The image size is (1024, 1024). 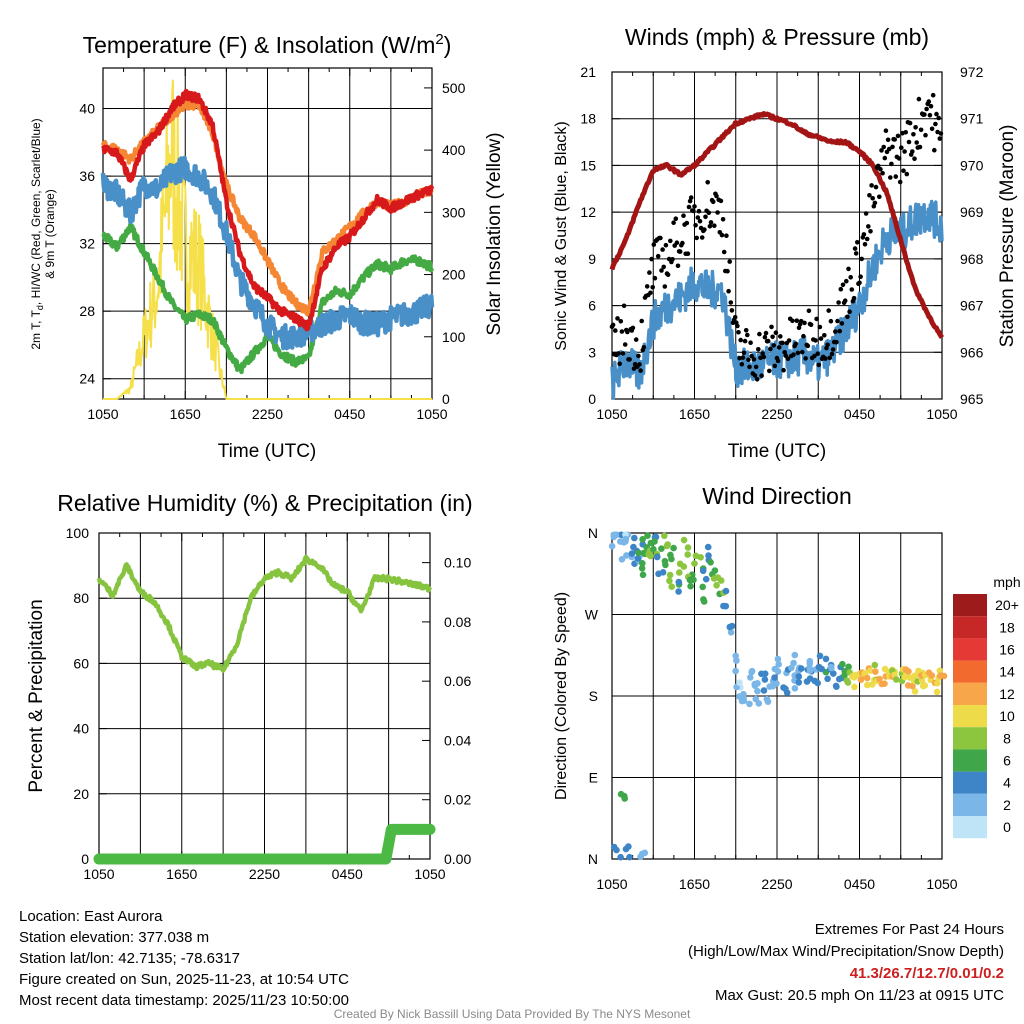 What do you see at coordinates (592, 306) in the screenshot?
I see `wind-ytick-label: 6` at bounding box center [592, 306].